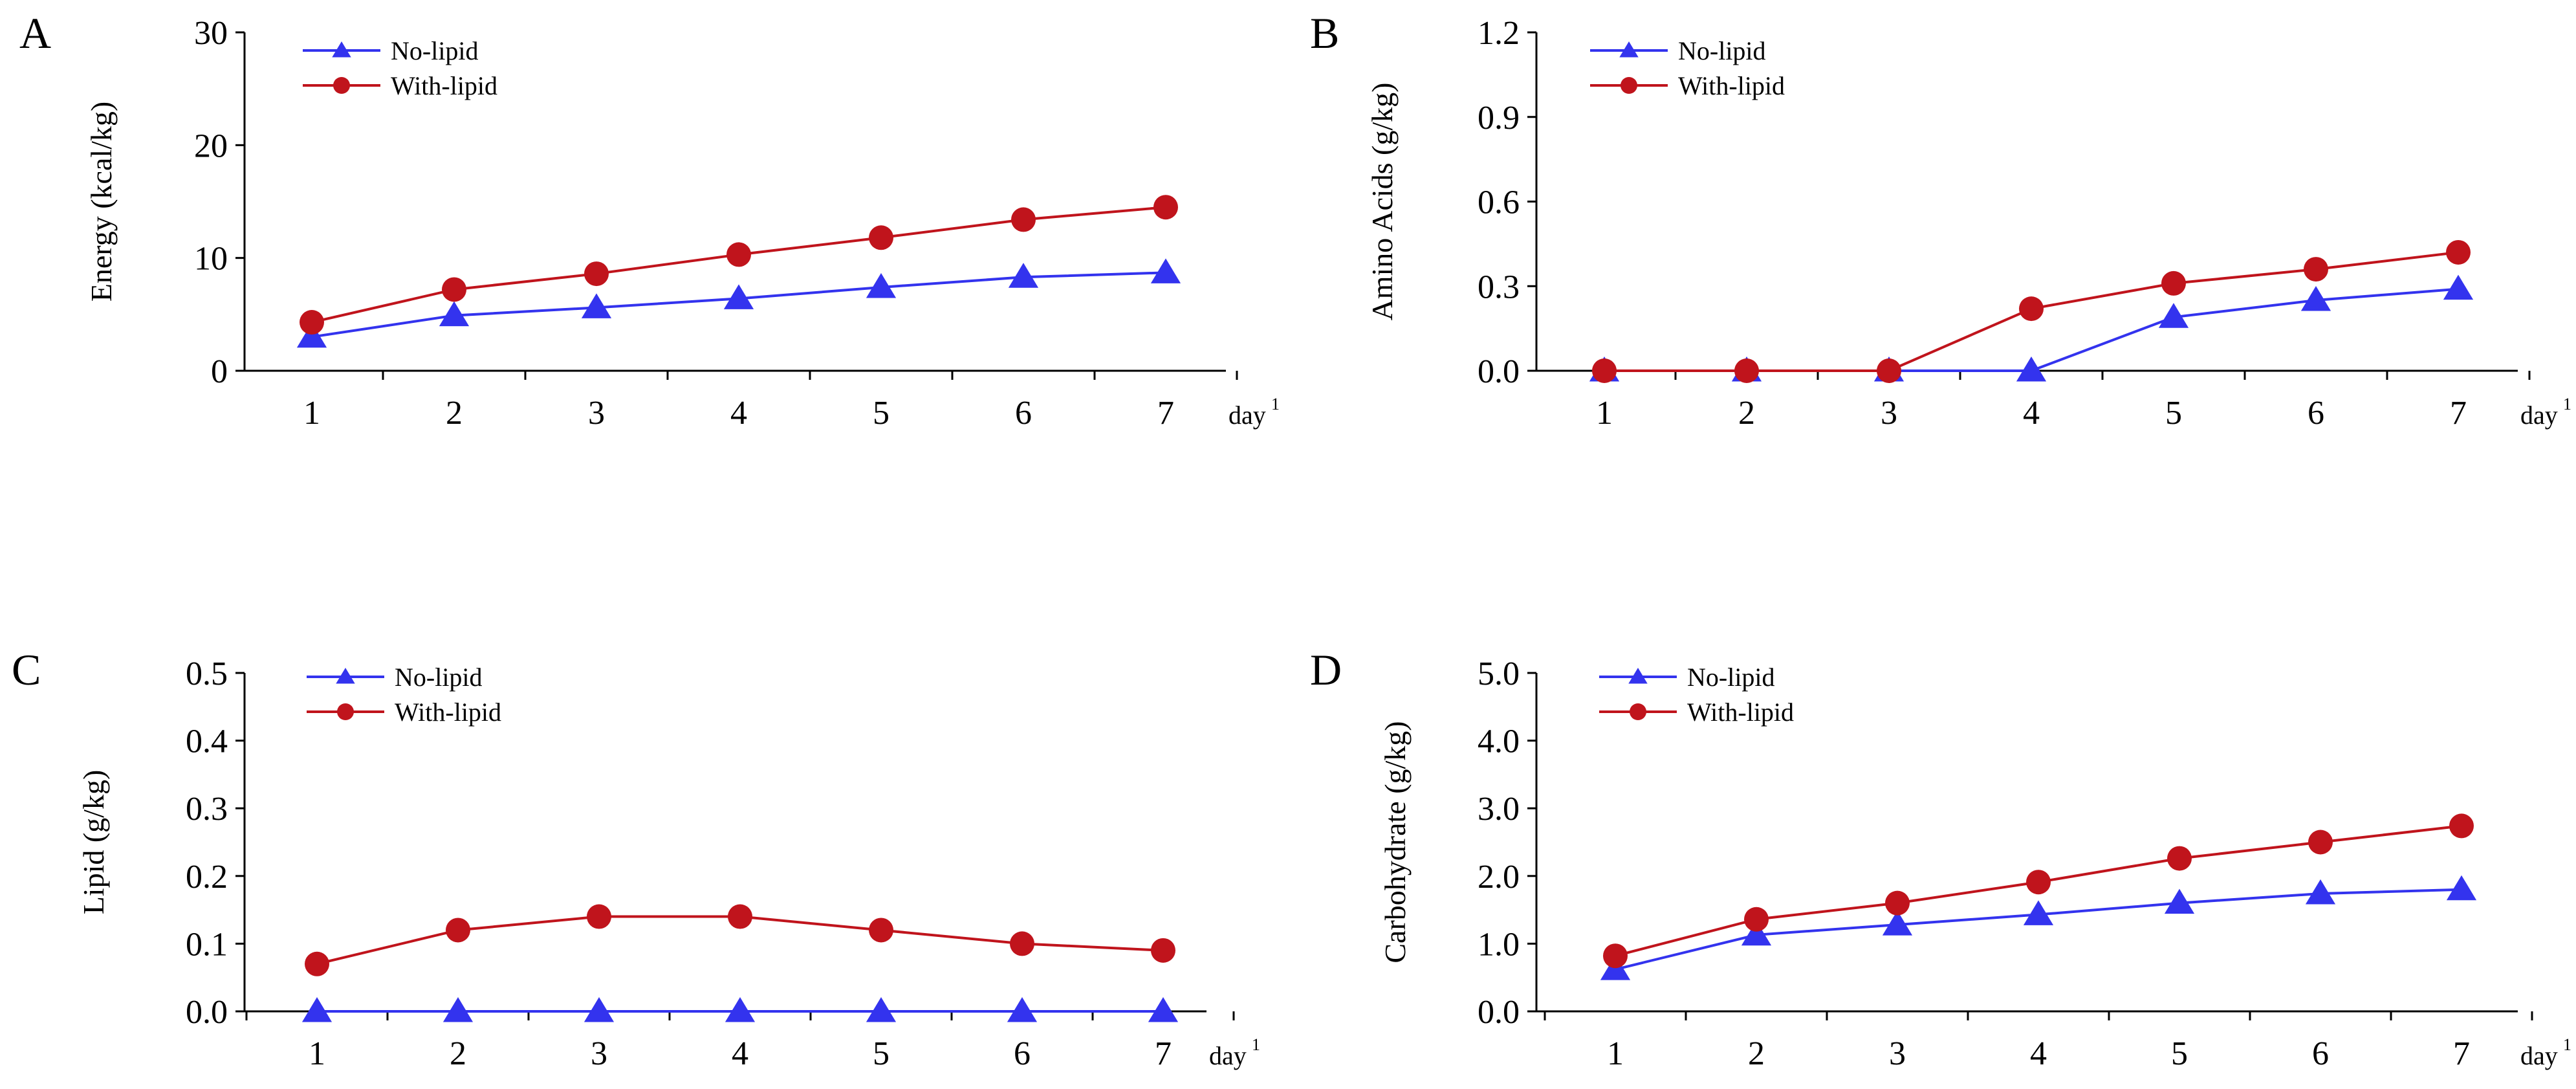 The image size is (2576, 1089). Describe the element at coordinates (1732, 85) in the screenshot. I see `legend-label: With-lipid` at that location.